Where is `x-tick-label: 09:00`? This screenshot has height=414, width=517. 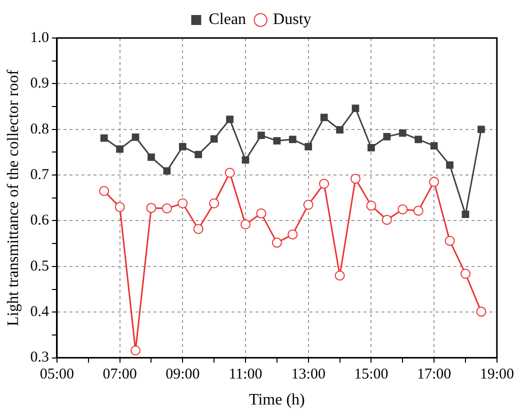
x-tick-label: 09:00 is located at coordinates (183, 374).